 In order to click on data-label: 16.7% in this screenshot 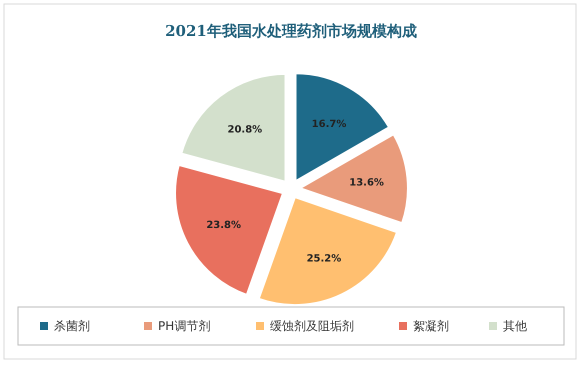, I will do `click(329, 124)`.